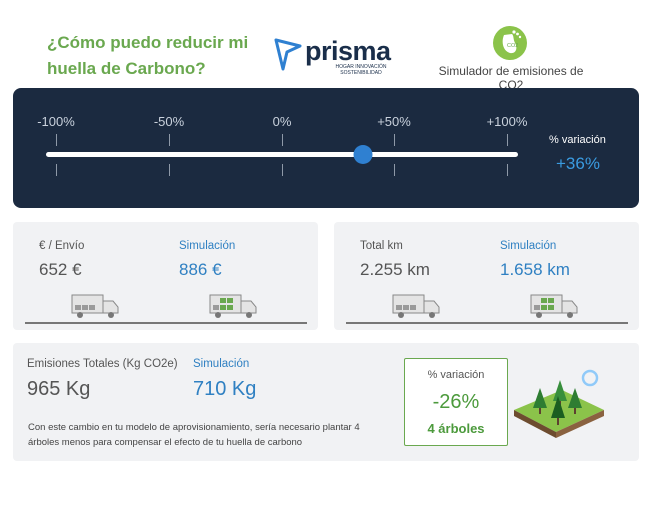 This screenshot has width=654, height=518. Describe the element at coordinates (282, 154) in the screenshot. I see `slider-track` at that location.